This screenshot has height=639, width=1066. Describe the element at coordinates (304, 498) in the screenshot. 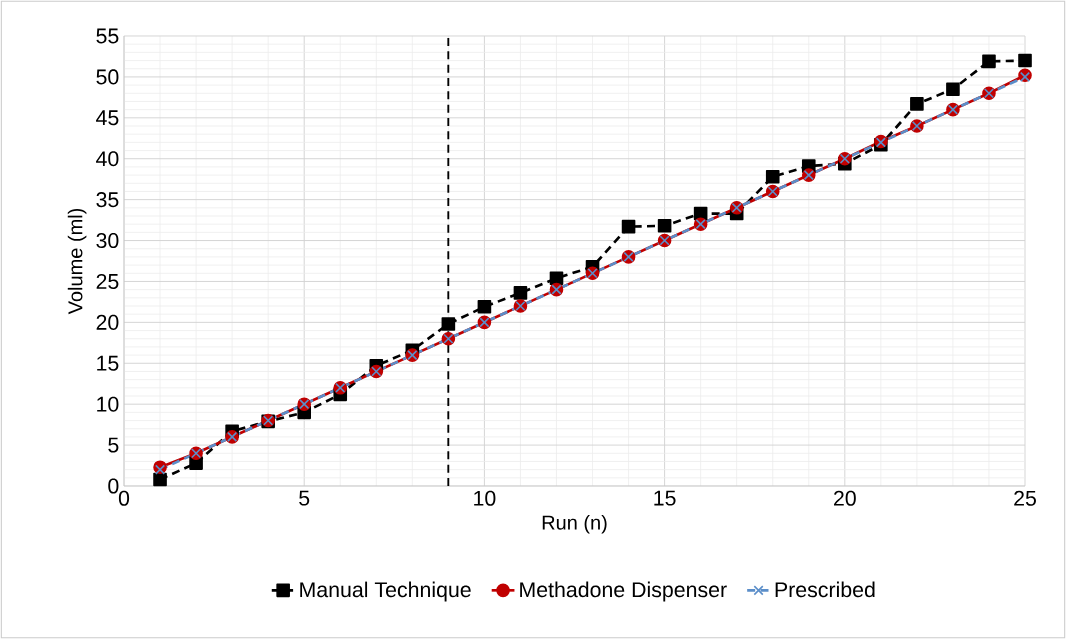

I see `x-tick-label: 5` at that location.